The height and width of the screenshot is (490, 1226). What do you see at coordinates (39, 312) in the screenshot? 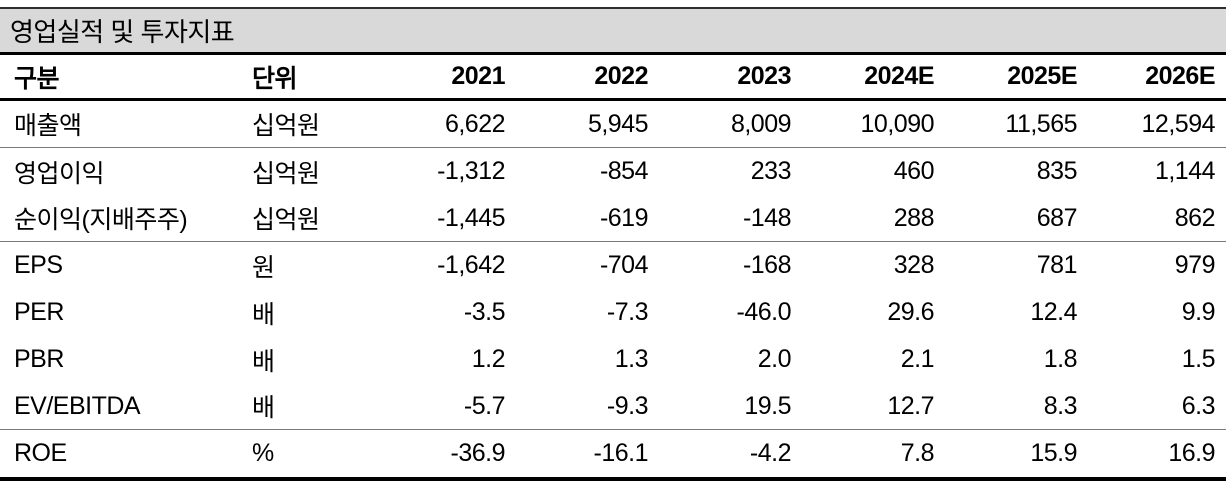
I see `row-label: PER` at bounding box center [39, 312].